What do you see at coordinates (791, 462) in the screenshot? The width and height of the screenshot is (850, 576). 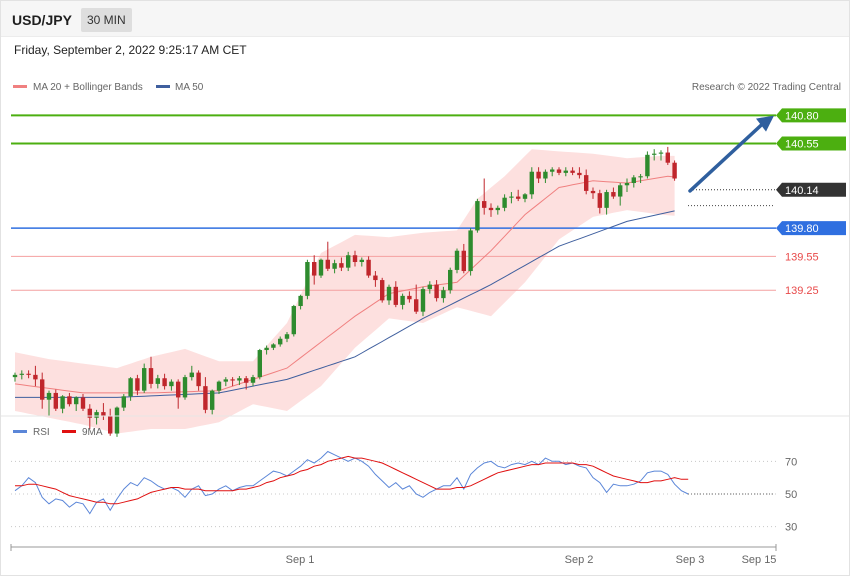 I see `rsi-tick-label: 70` at bounding box center [791, 462].